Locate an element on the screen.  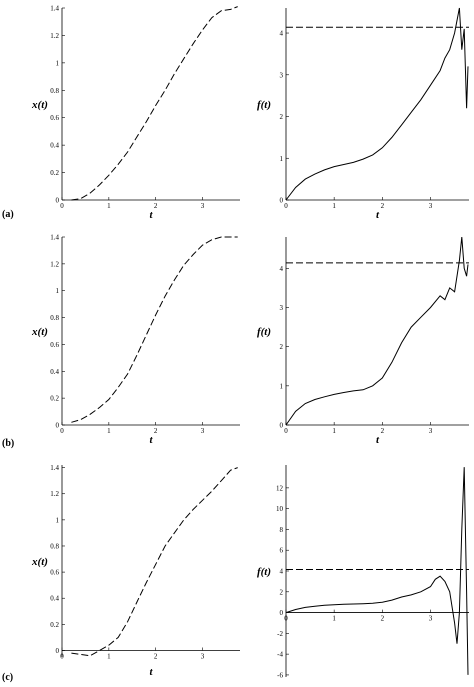
y-tick-label: 6 is located at coordinates (282, 551).